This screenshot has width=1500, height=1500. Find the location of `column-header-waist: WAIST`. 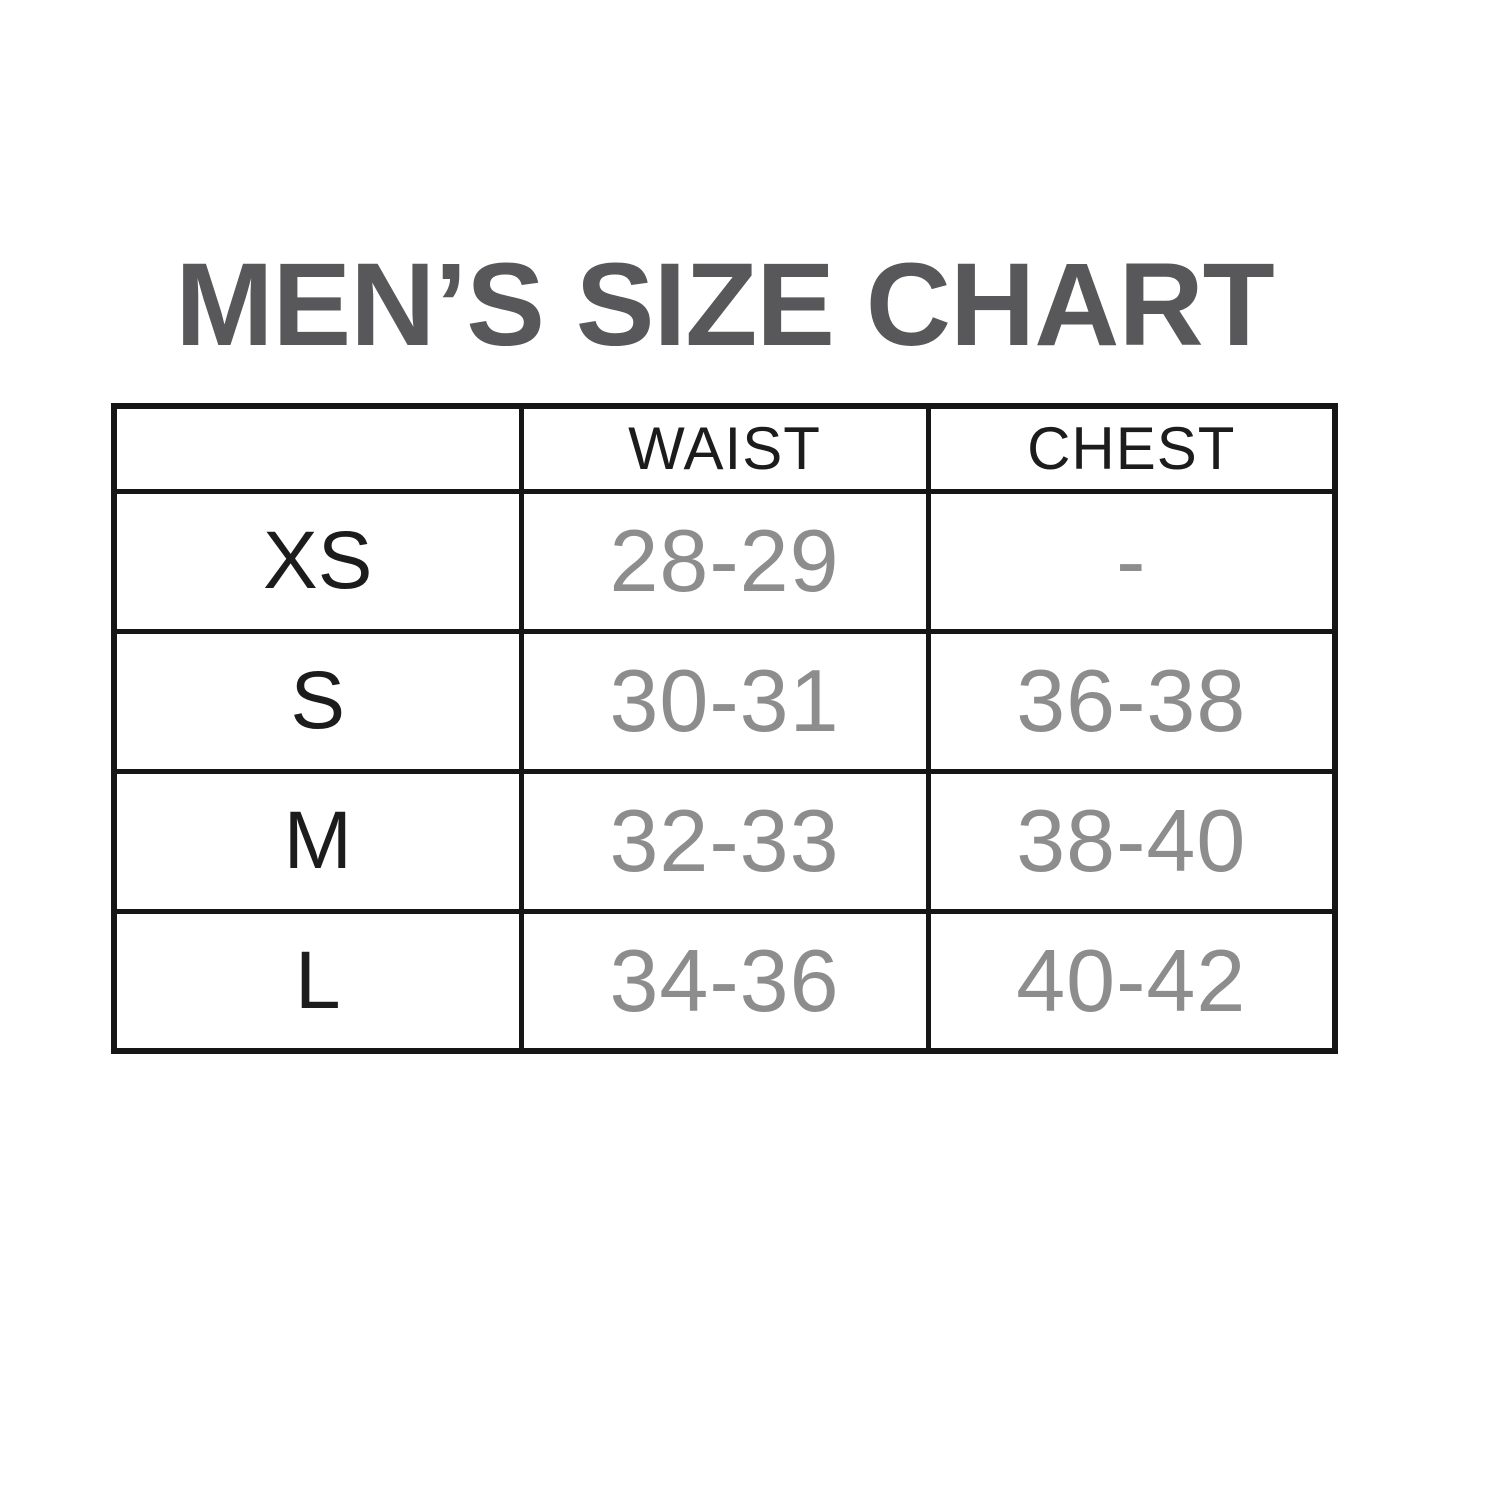

column-header-waist: WAIST is located at coordinates (724, 448).